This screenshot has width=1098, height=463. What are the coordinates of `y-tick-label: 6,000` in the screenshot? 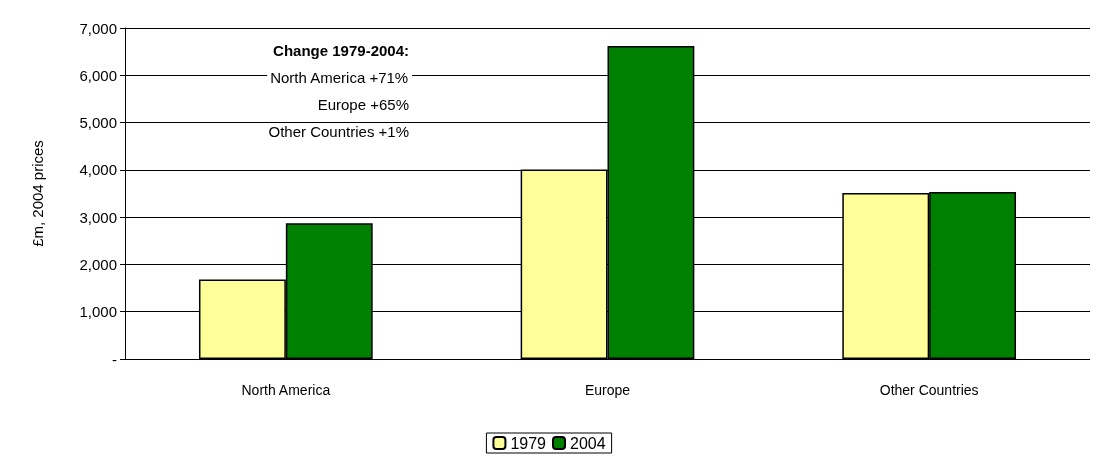 It's located at (98, 75).